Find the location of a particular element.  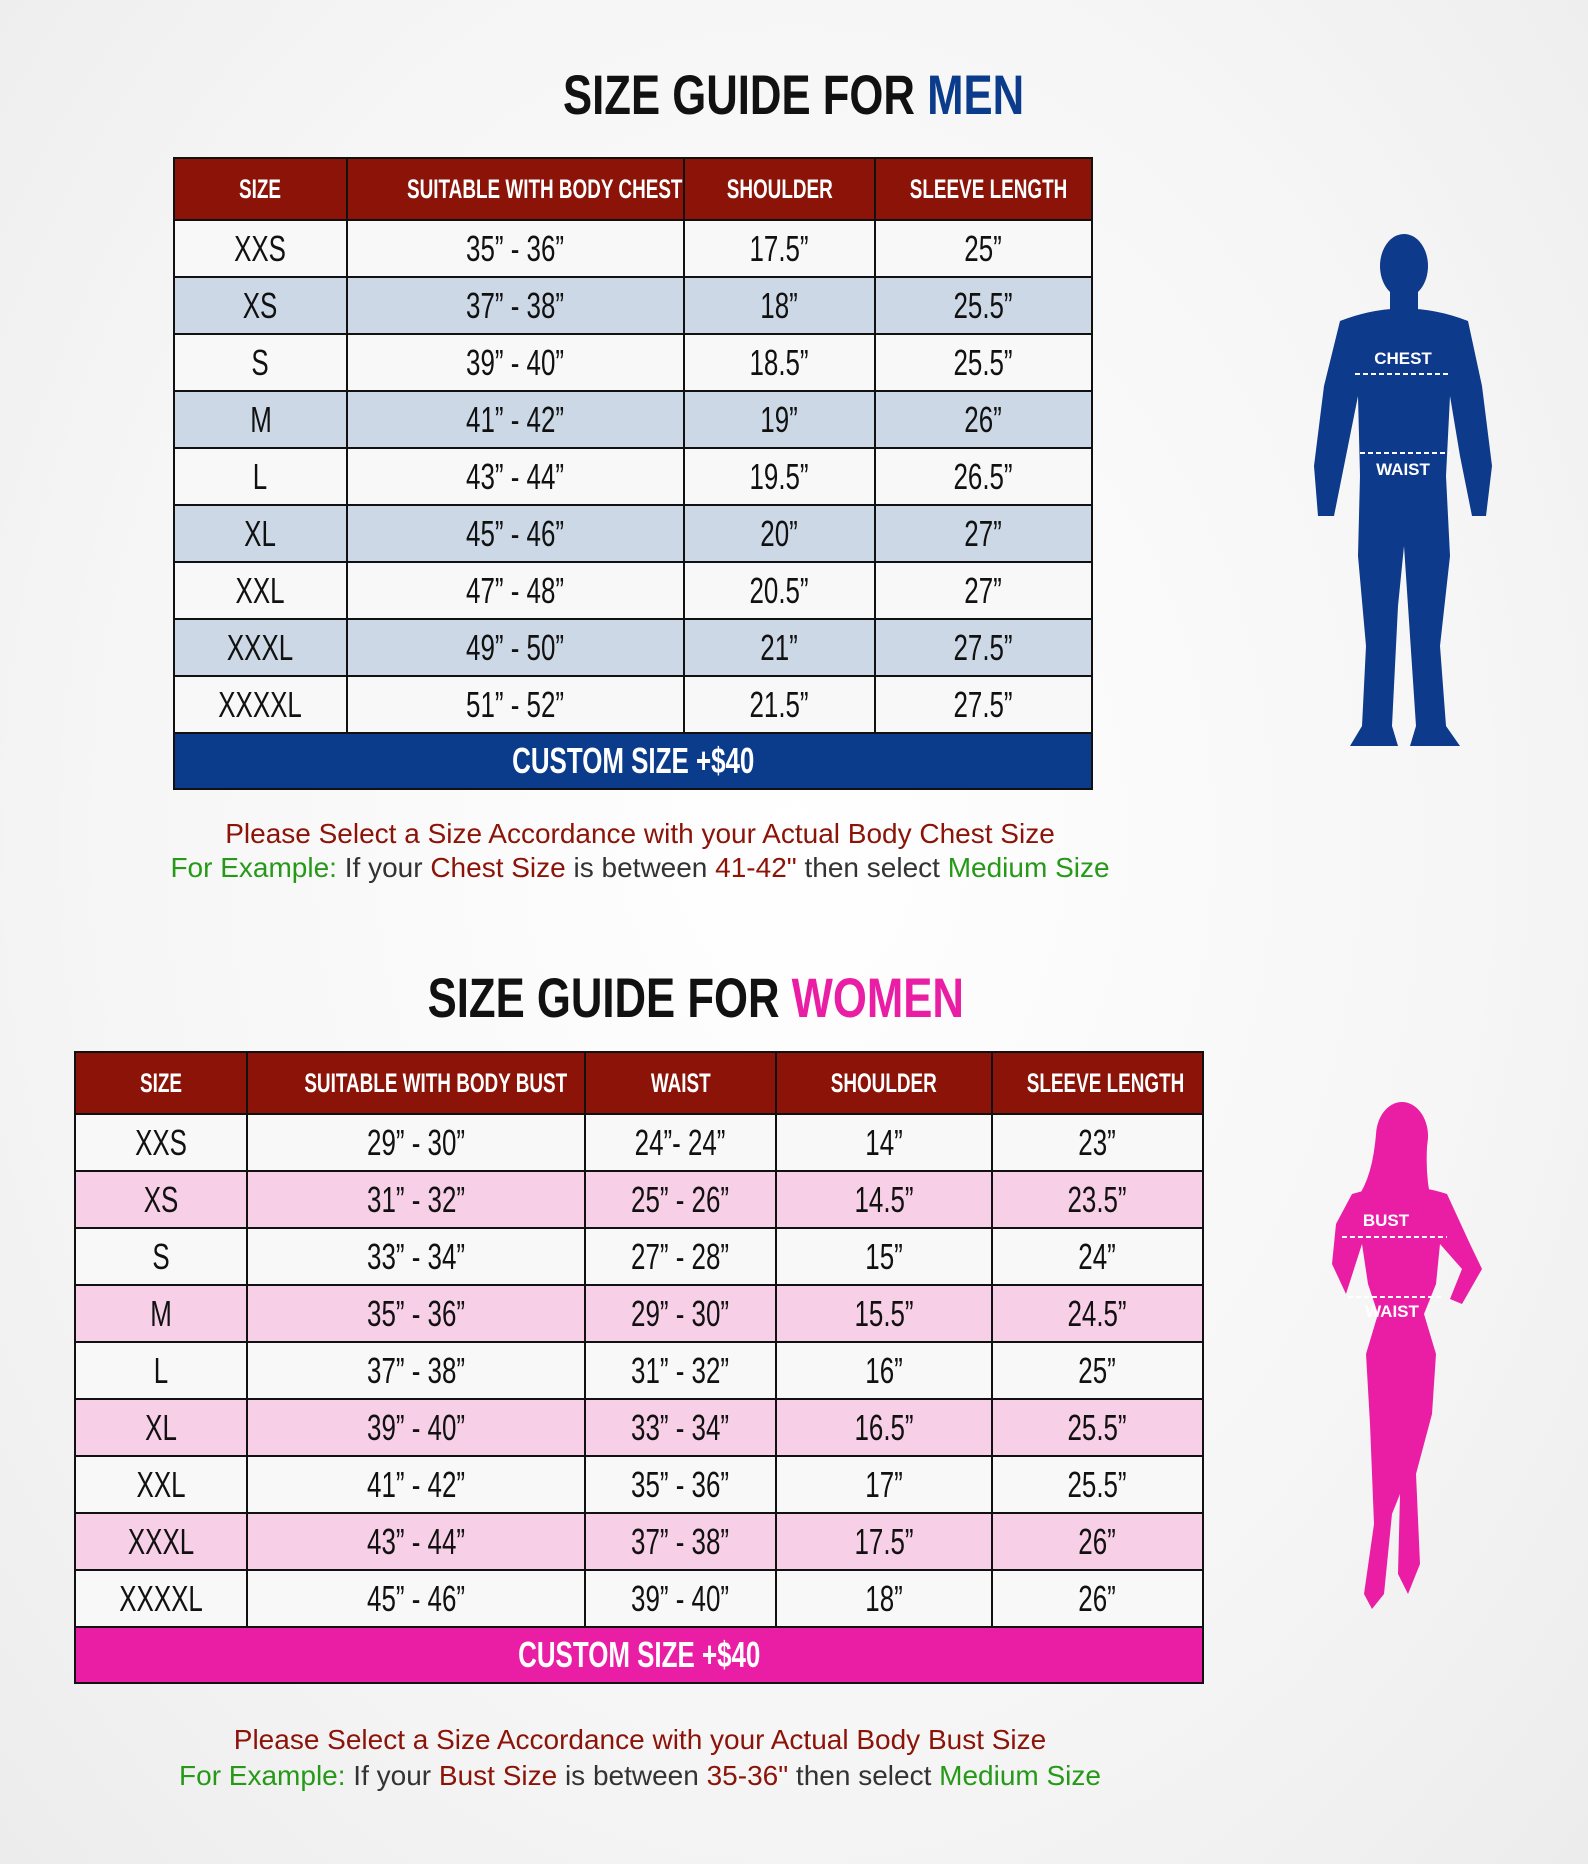

measurement-cell: 27” - 28” is located at coordinates (680, 1256).